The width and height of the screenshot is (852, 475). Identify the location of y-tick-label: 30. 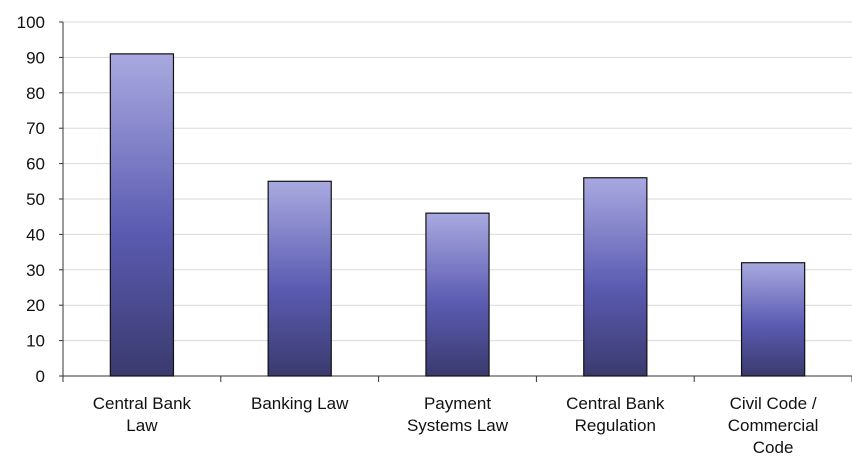
(35, 270).